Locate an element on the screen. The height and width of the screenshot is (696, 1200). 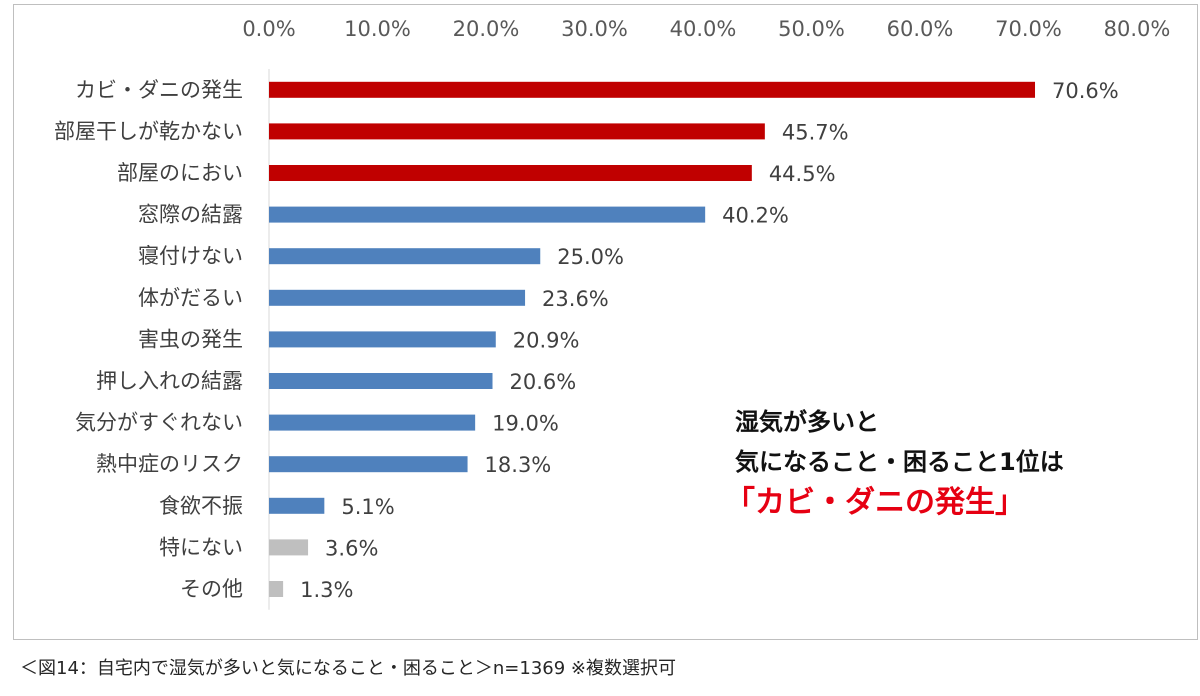
x-tick-label: 70.0% is located at coordinates (1028, 29).